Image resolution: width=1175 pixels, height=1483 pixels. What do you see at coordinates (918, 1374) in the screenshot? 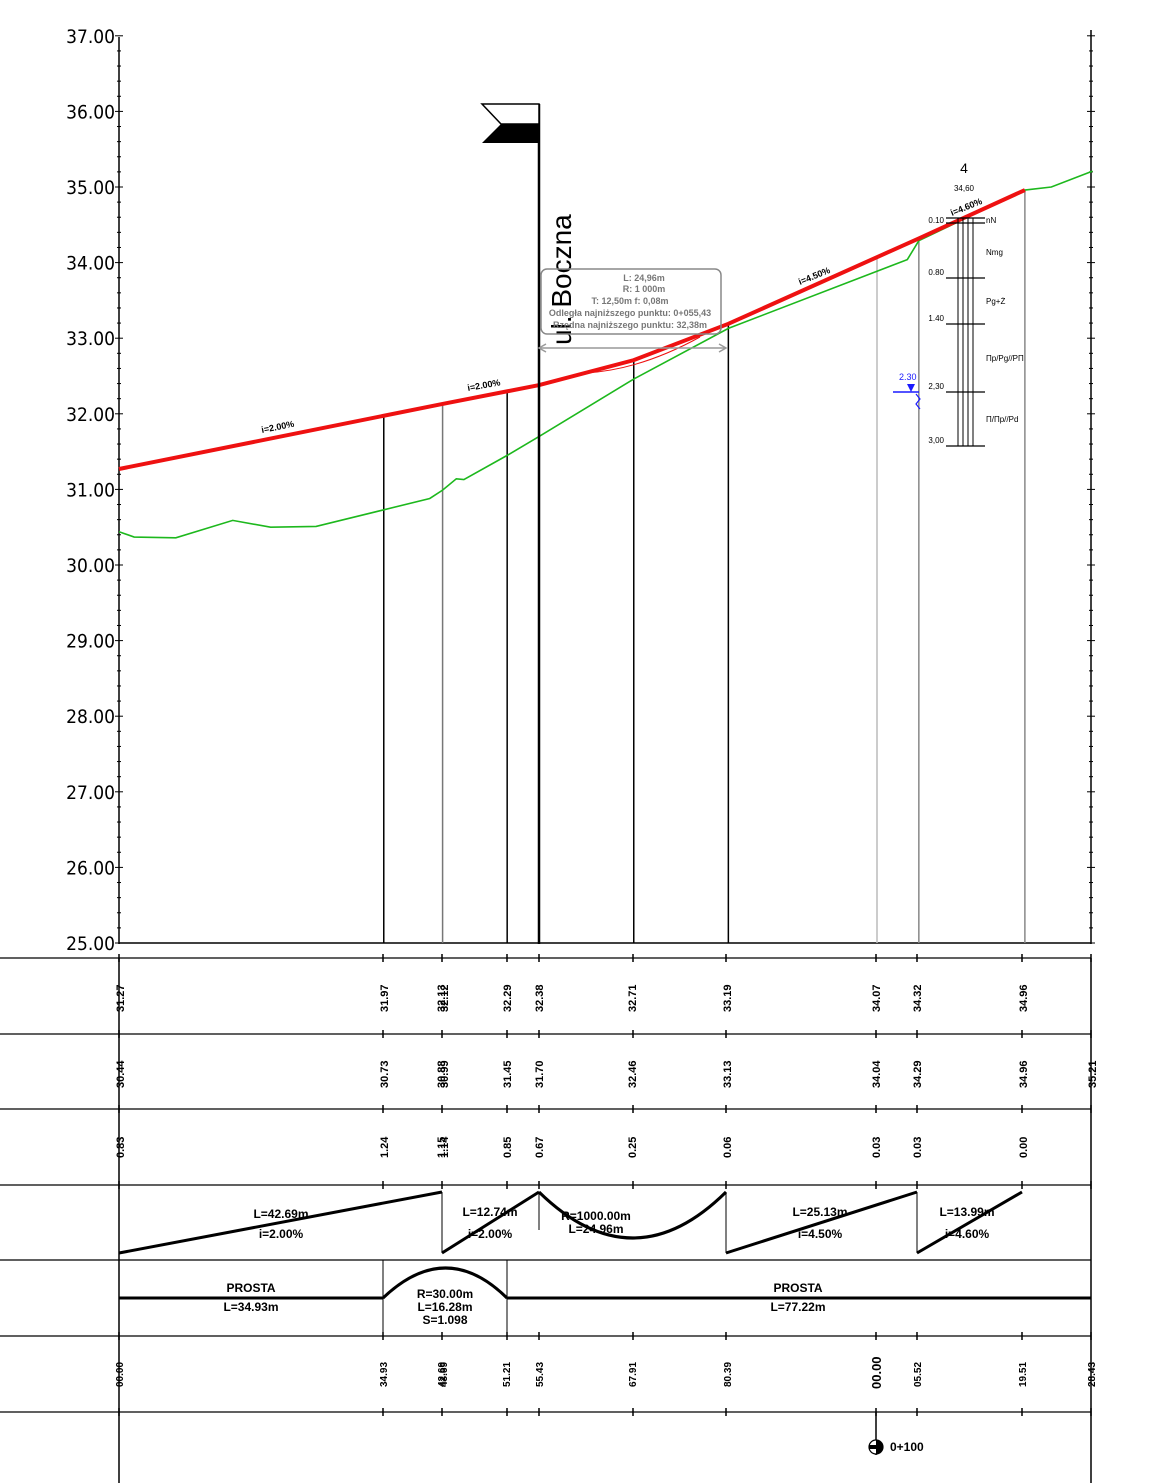
I see `station-label: 05.52` at bounding box center [918, 1374].